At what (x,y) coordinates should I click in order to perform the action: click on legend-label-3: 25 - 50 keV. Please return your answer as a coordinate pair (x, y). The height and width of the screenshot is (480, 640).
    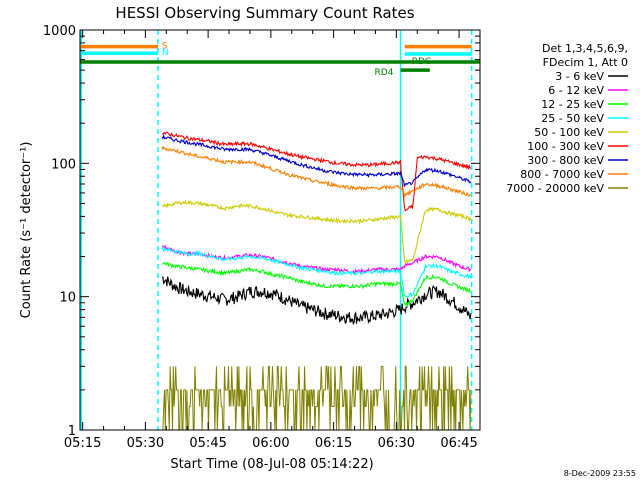
    Looking at the image, I should click on (572, 118).